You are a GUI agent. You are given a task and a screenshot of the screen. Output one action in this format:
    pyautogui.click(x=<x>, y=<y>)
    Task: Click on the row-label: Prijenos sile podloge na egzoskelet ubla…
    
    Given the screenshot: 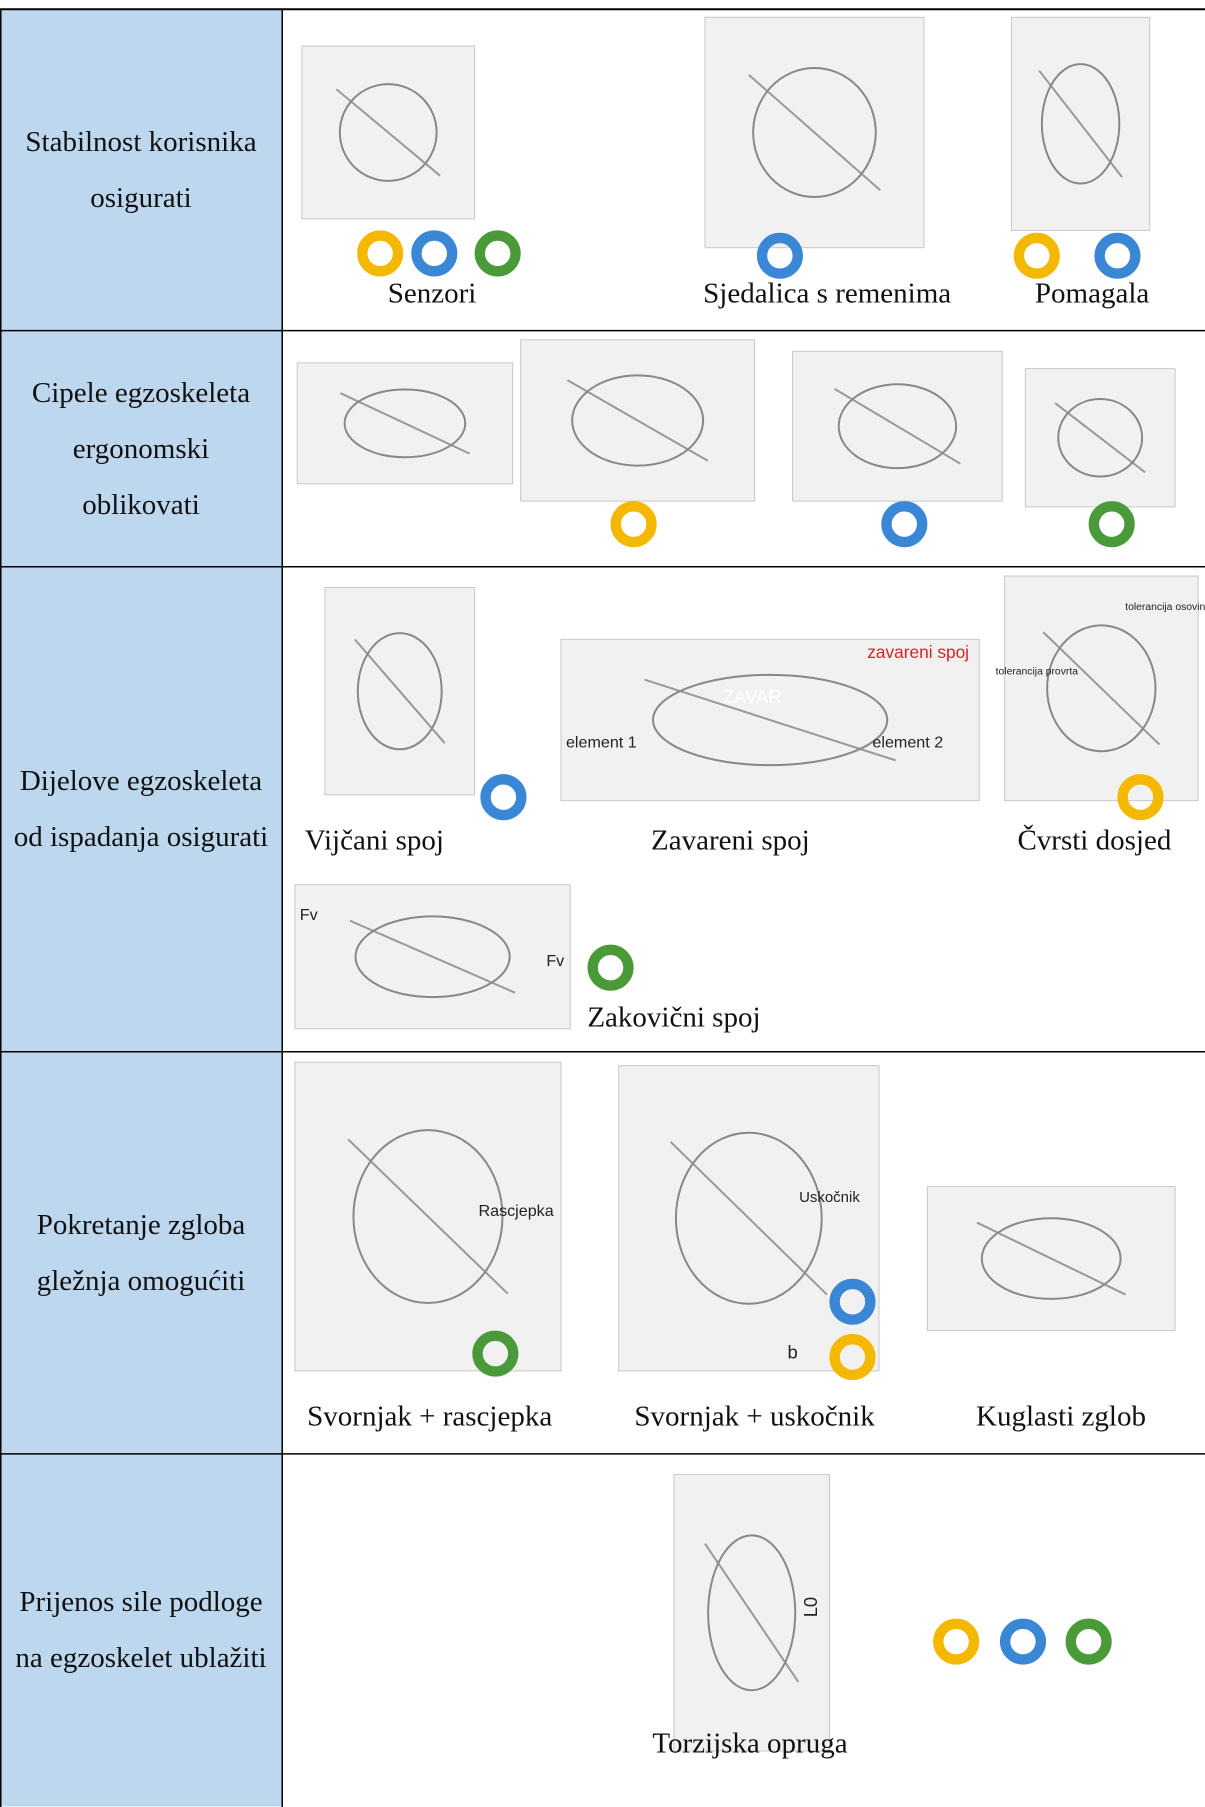 What is the action you would take?
    pyautogui.click(x=141, y=1630)
    